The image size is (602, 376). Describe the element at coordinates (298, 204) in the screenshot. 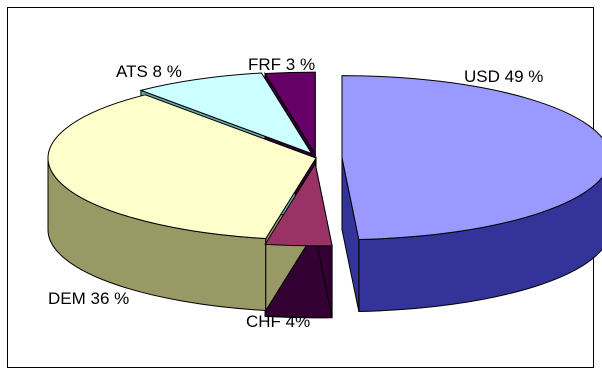

I see `pie-slice-chf` at that location.